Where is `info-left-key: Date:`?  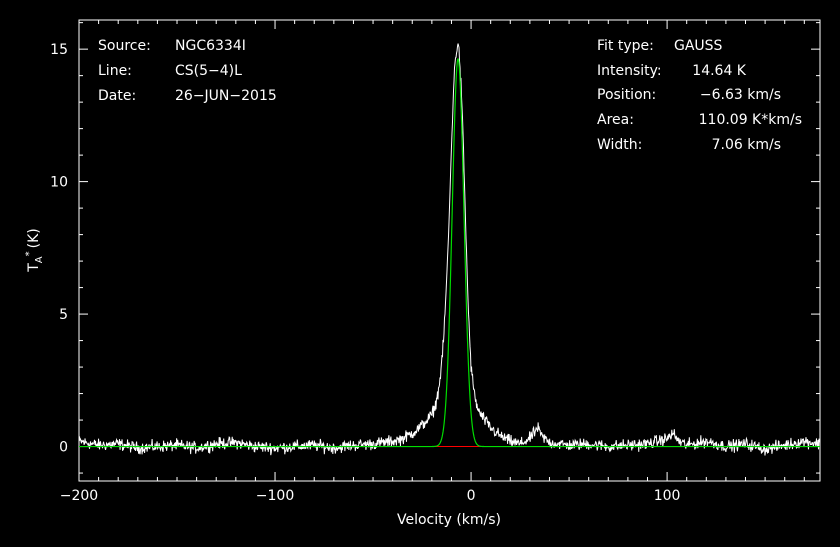
info-left-key: Date: is located at coordinates (117, 96).